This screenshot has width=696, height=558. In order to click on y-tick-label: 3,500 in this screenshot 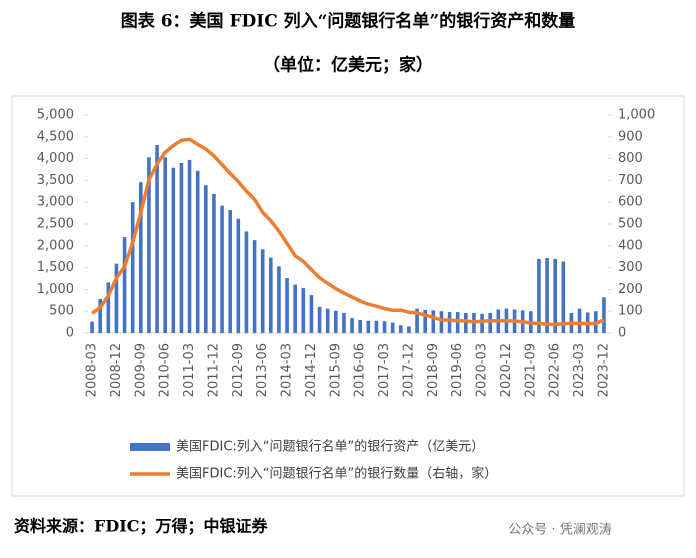, I will do `click(55, 180)`.